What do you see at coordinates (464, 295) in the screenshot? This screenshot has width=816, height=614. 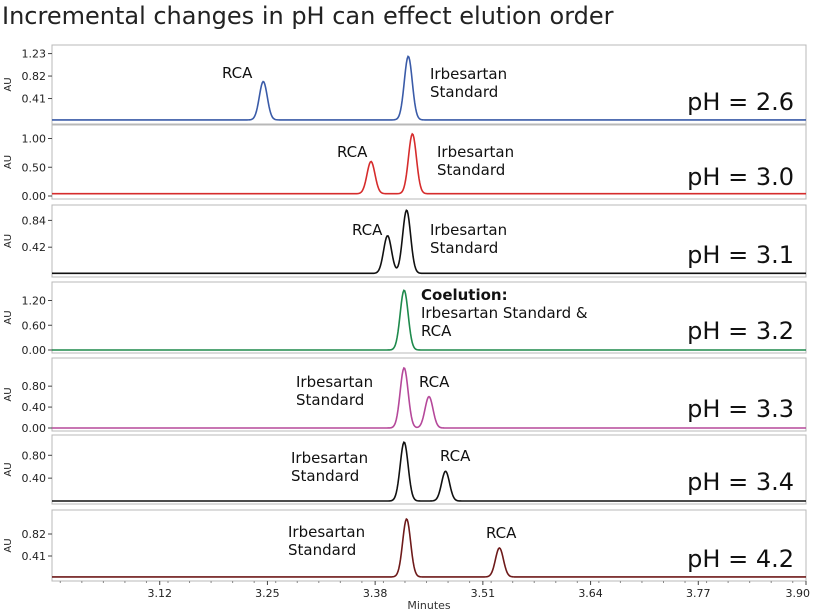 I see `annotation-label: Coelution:` at bounding box center [464, 295].